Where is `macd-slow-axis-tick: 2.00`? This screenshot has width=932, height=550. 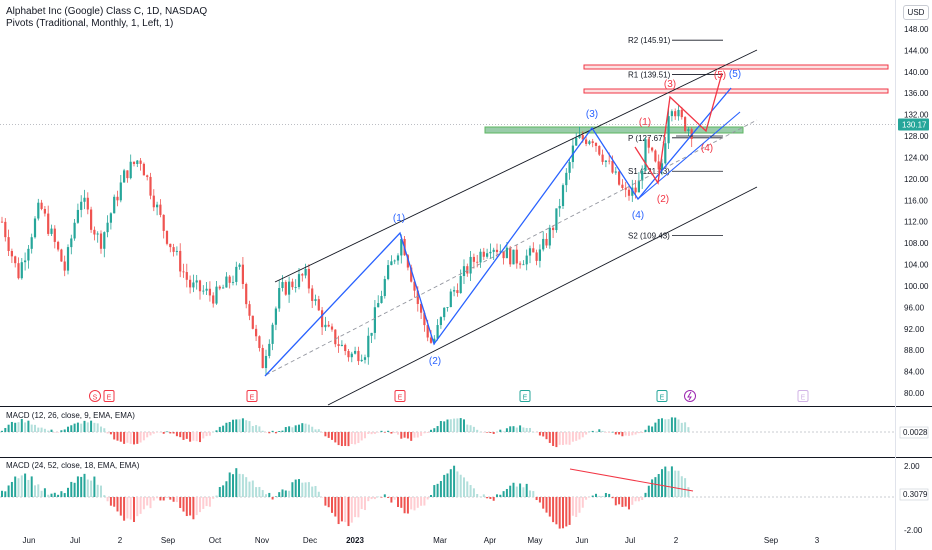
macd-slow-axis-tick: 2.00 is located at coordinates (912, 466).